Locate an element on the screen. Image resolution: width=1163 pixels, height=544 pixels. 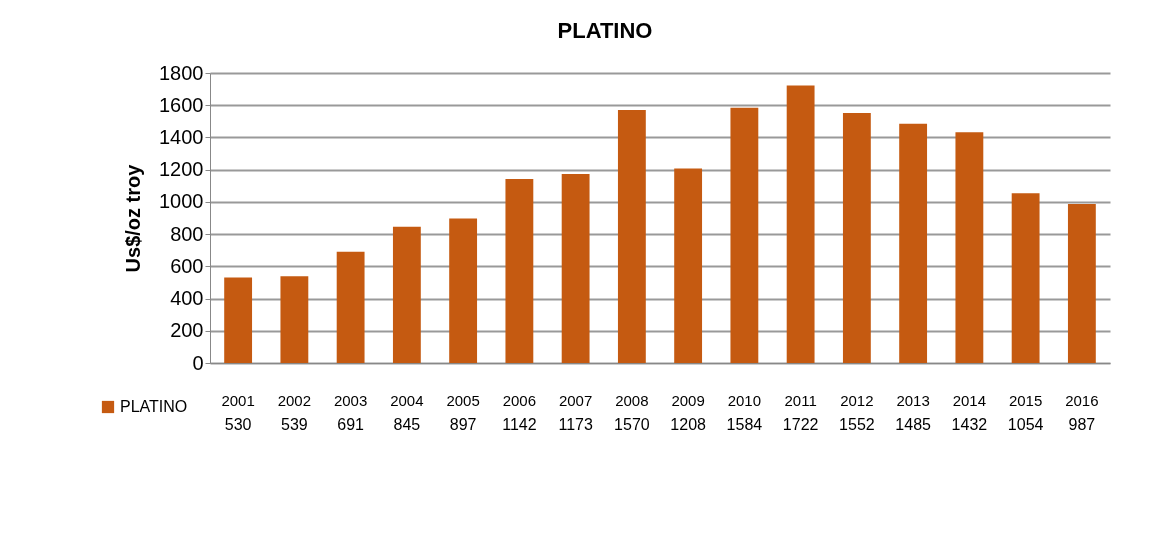
x-tick-label: 2016 is located at coordinates (1082, 400).